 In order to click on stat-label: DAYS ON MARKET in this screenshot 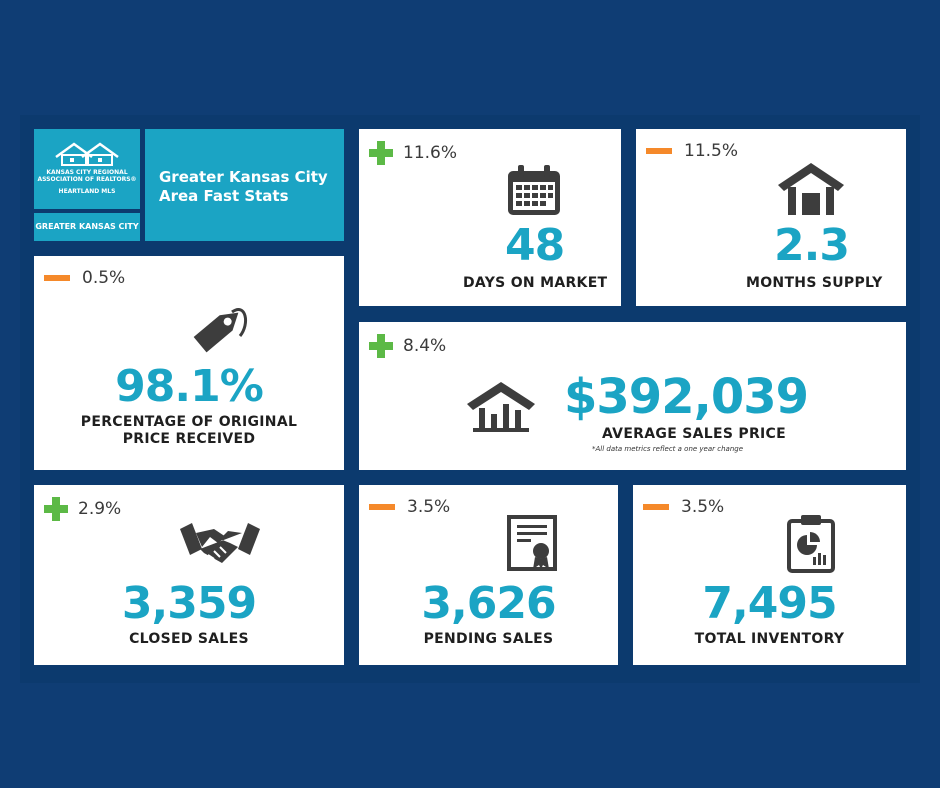, I will do `click(535, 283)`.